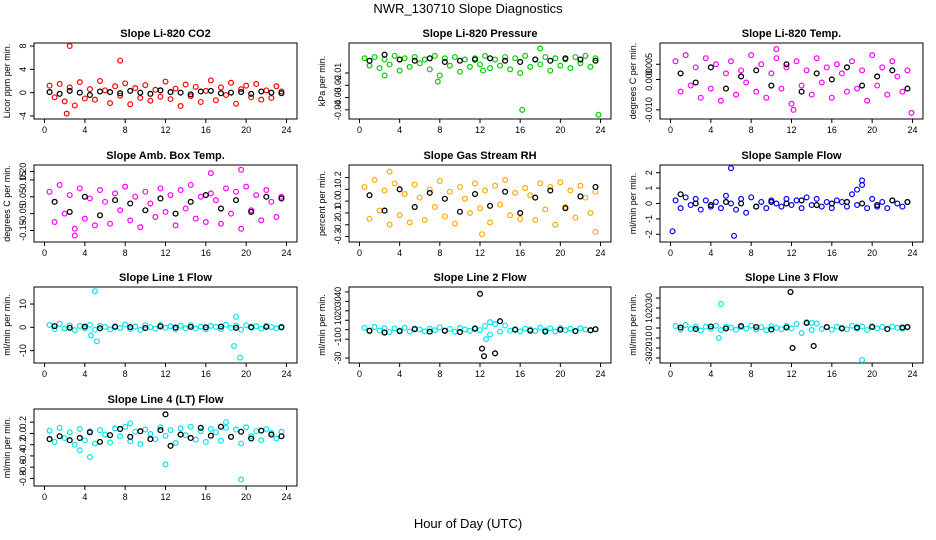  Describe the element at coordinates (791, 34) in the screenshot. I see `panel-title: Slope Li-820 Temp.` at that location.